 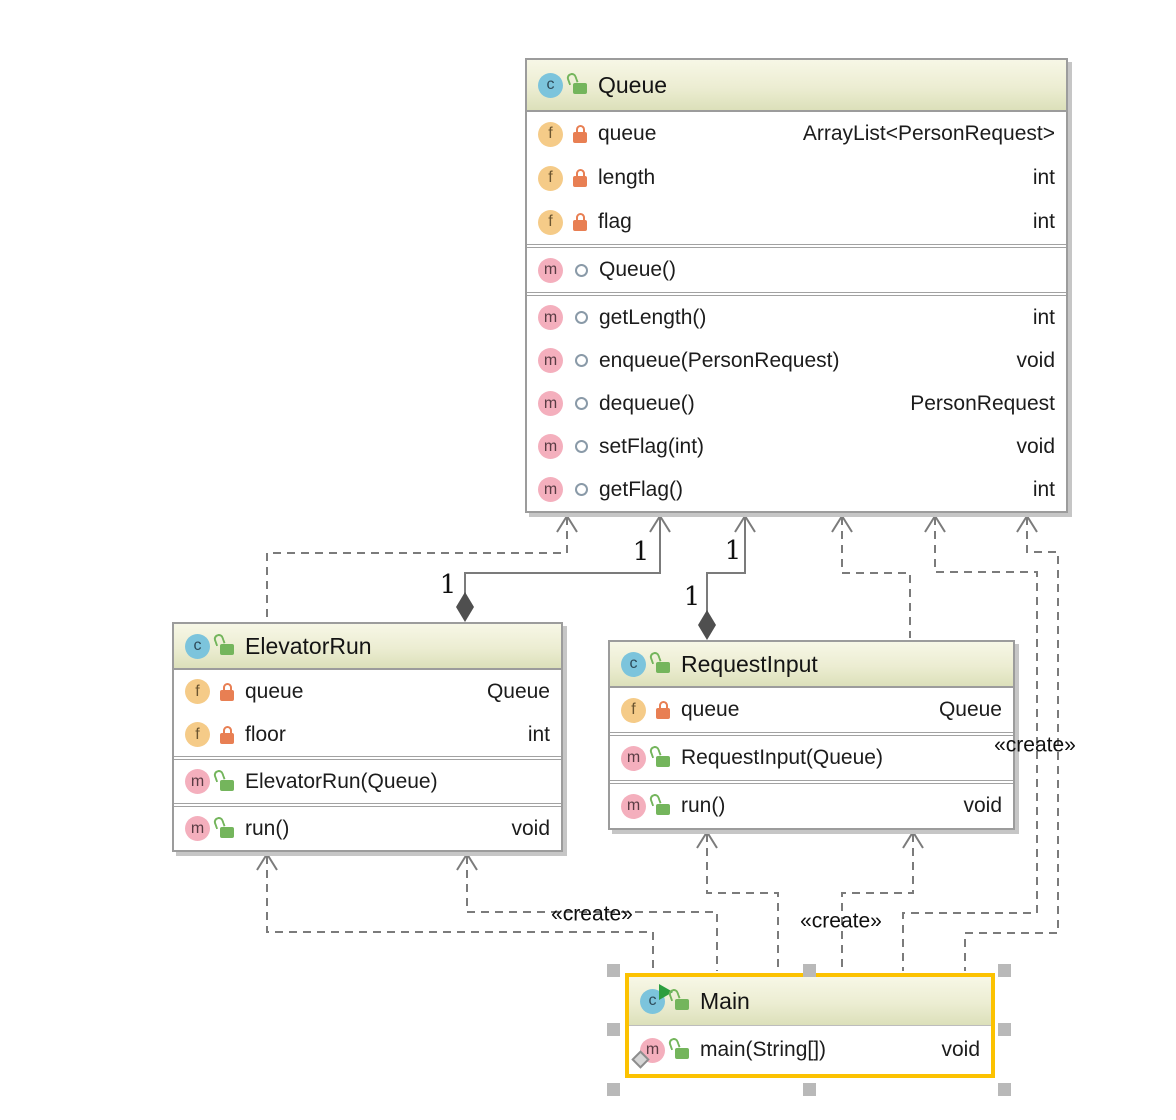 I want to click on class-header: c Queue, so click(x=796, y=86).